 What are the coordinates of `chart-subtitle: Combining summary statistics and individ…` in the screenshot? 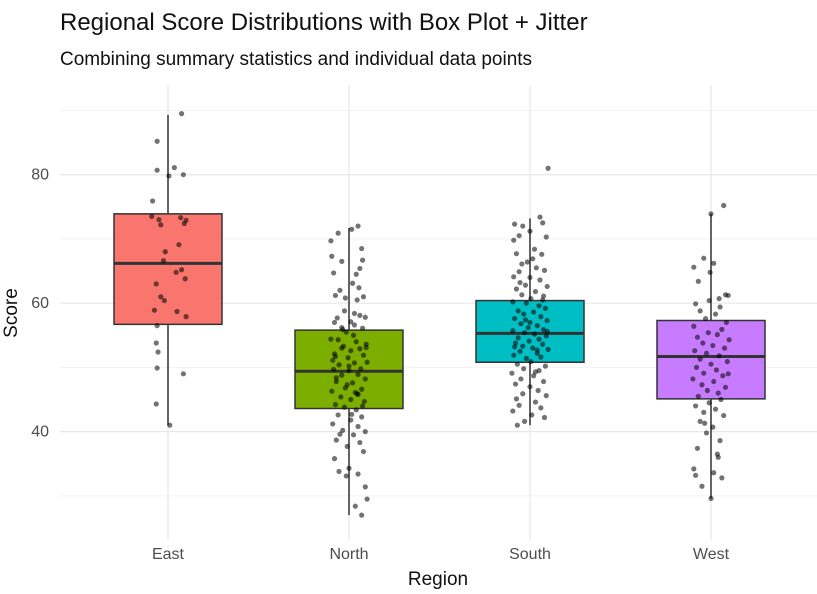 It's located at (296, 59).